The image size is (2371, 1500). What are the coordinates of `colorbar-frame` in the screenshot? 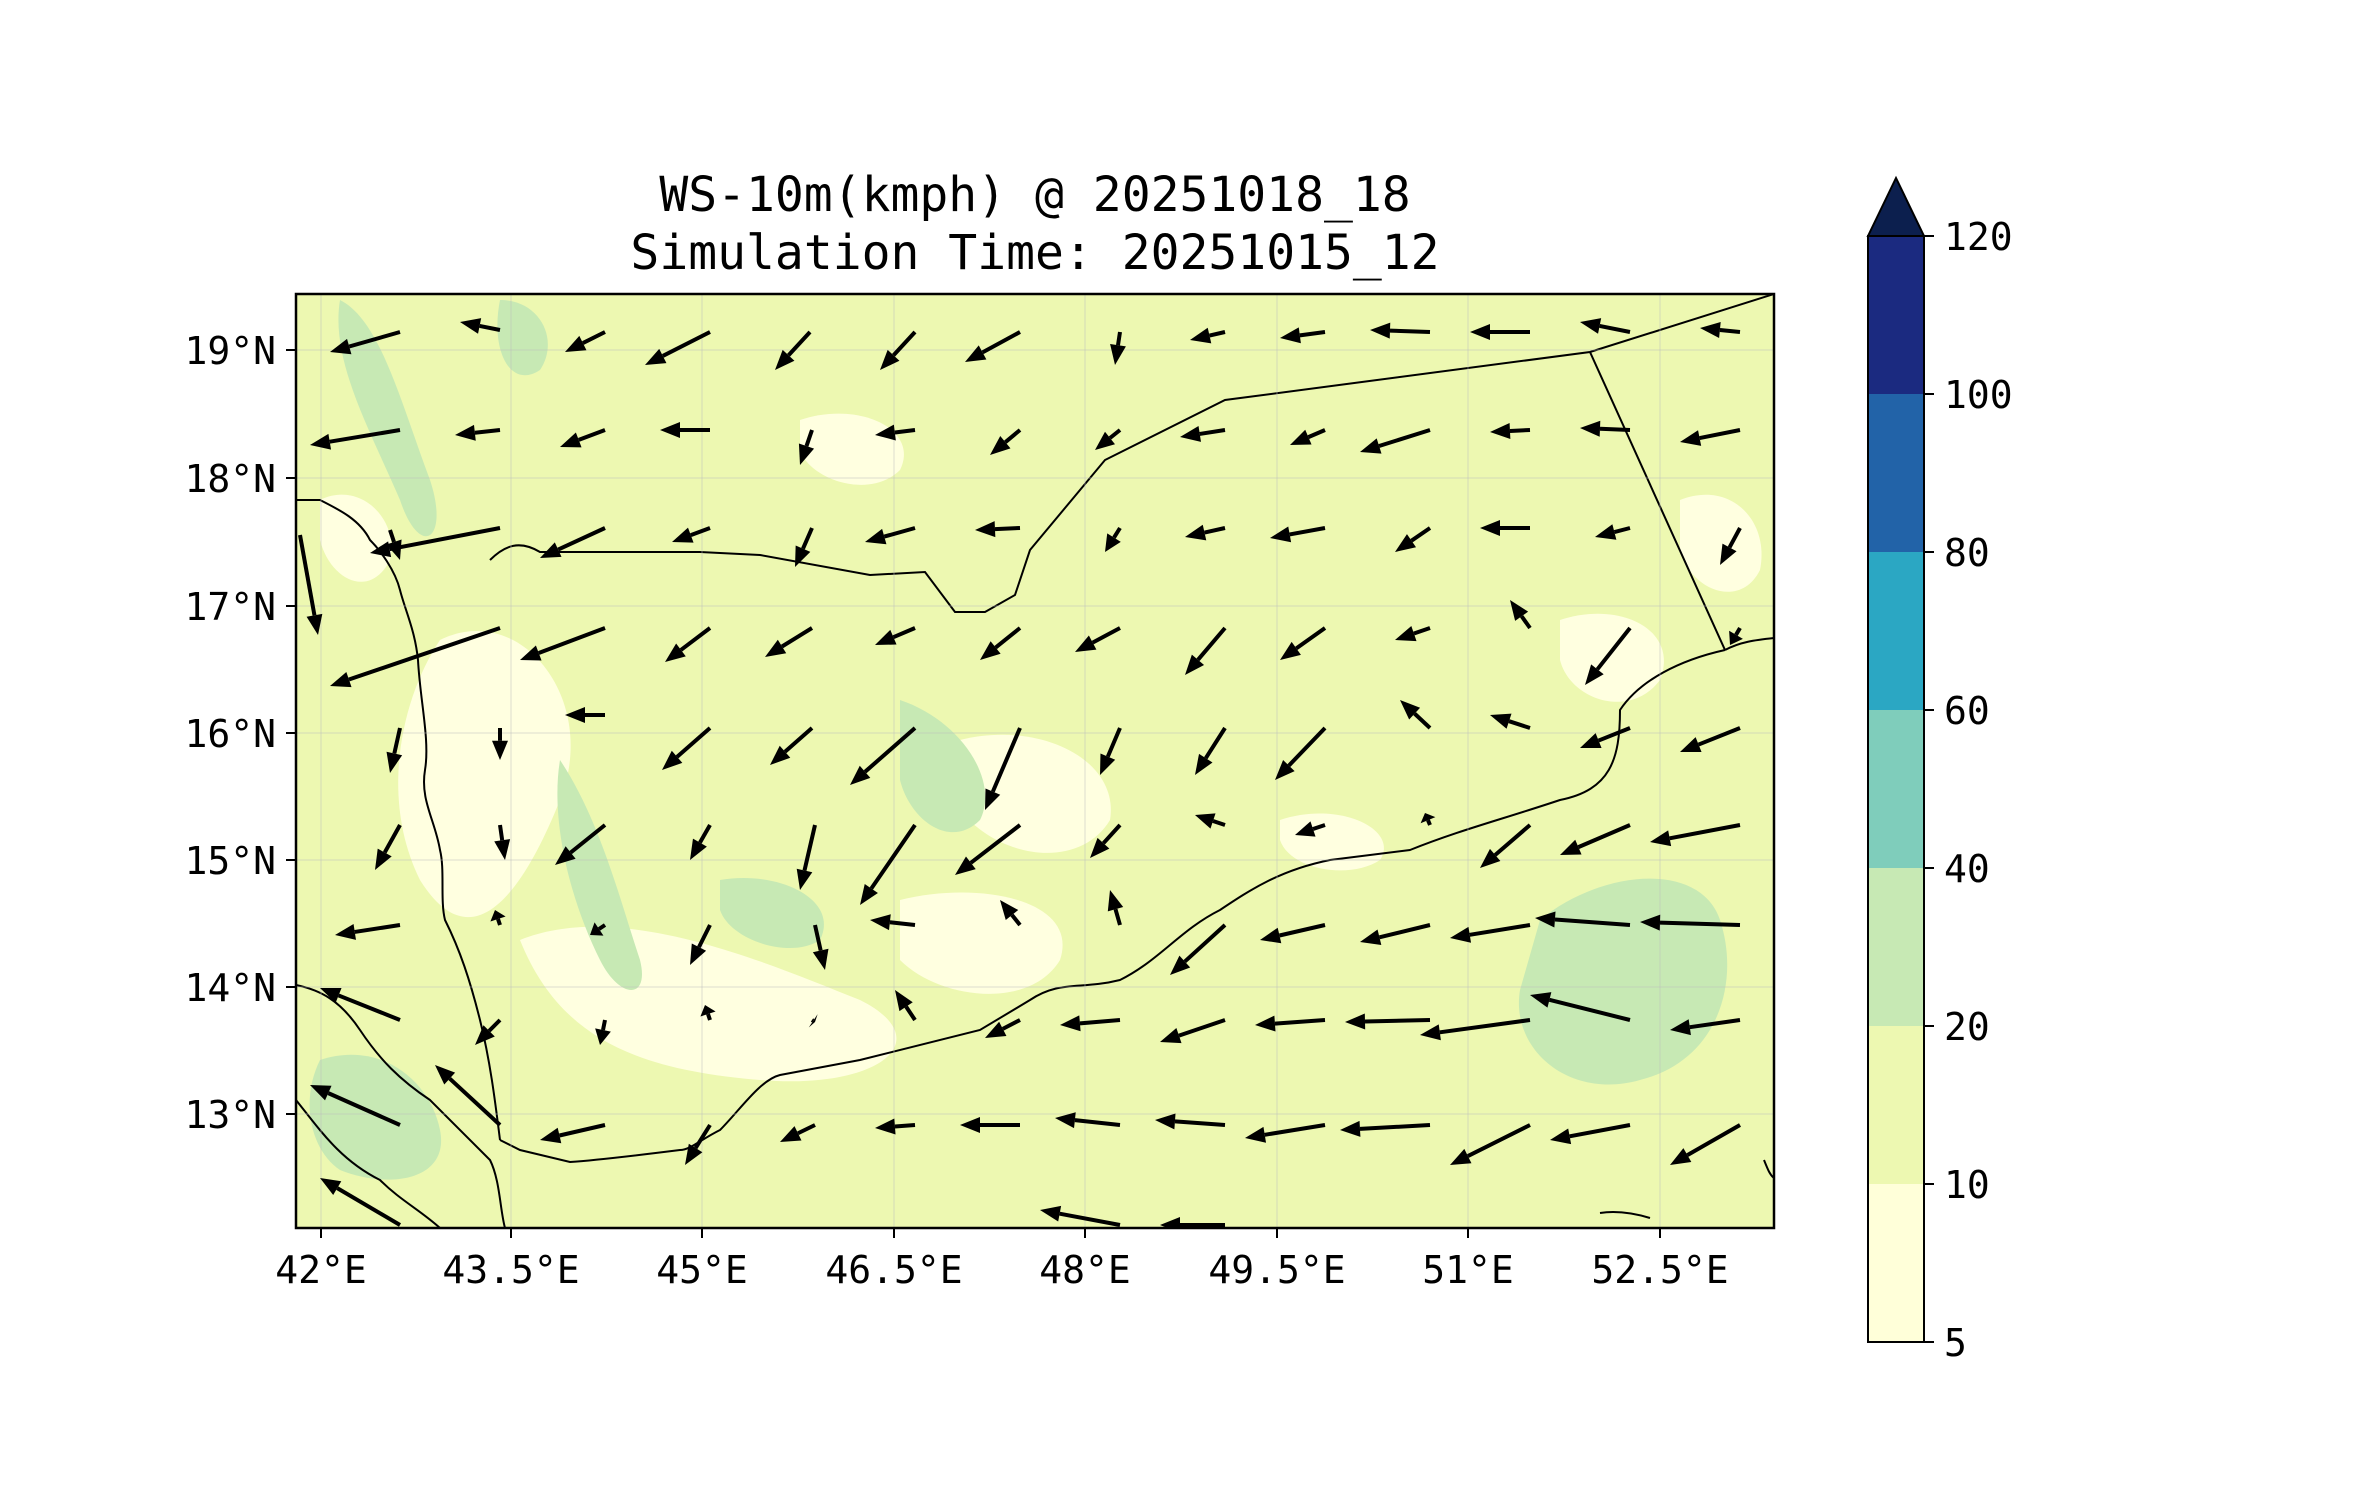 It's located at (1896, 789).